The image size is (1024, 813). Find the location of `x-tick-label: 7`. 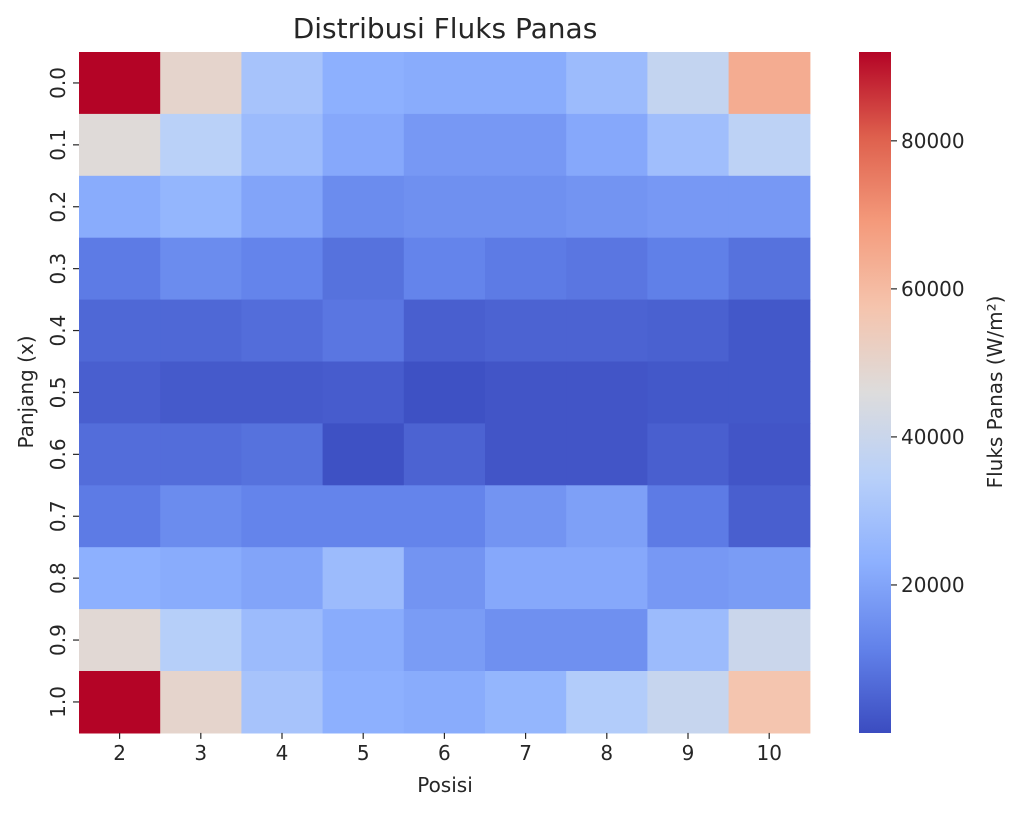

x-tick-label: 7 is located at coordinates (525, 753).